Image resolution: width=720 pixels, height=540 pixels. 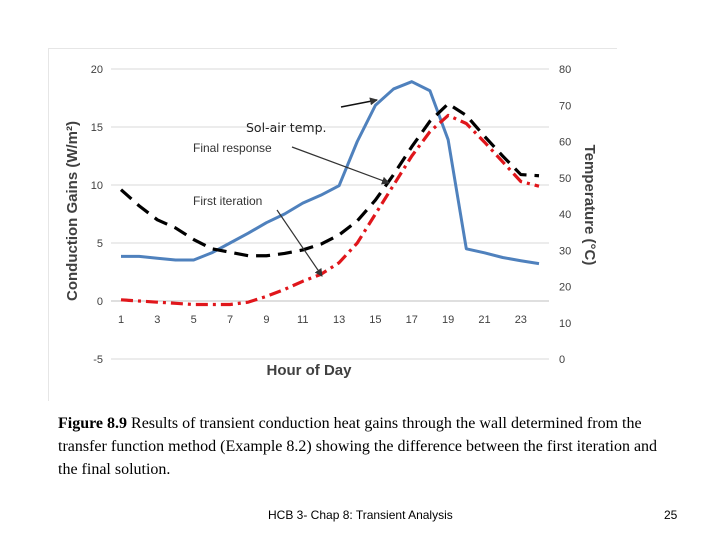 What do you see at coordinates (286, 127) in the screenshot?
I see `annotation-sol-air: Sol-air temp.` at bounding box center [286, 127].